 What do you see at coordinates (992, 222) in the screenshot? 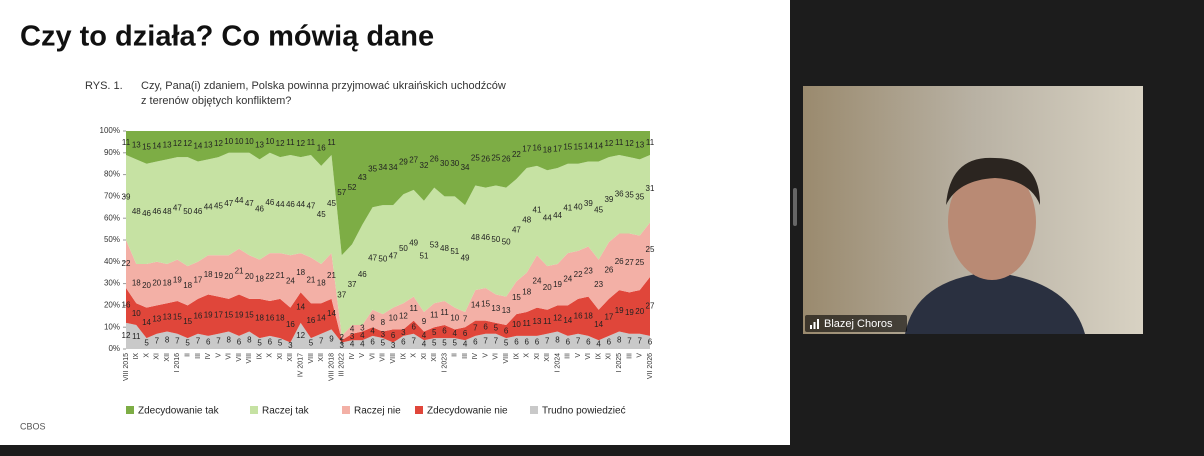
I see `person-head` at bounding box center [992, 222].